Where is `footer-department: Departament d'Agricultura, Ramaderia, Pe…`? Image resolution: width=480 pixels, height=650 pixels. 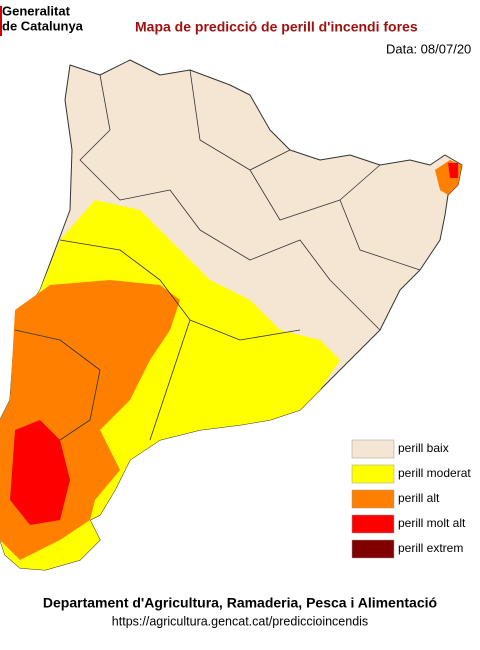 footer-department: Departament d'Agricultura, Ramaderia, Pe… is located at coordinates (240, 603).